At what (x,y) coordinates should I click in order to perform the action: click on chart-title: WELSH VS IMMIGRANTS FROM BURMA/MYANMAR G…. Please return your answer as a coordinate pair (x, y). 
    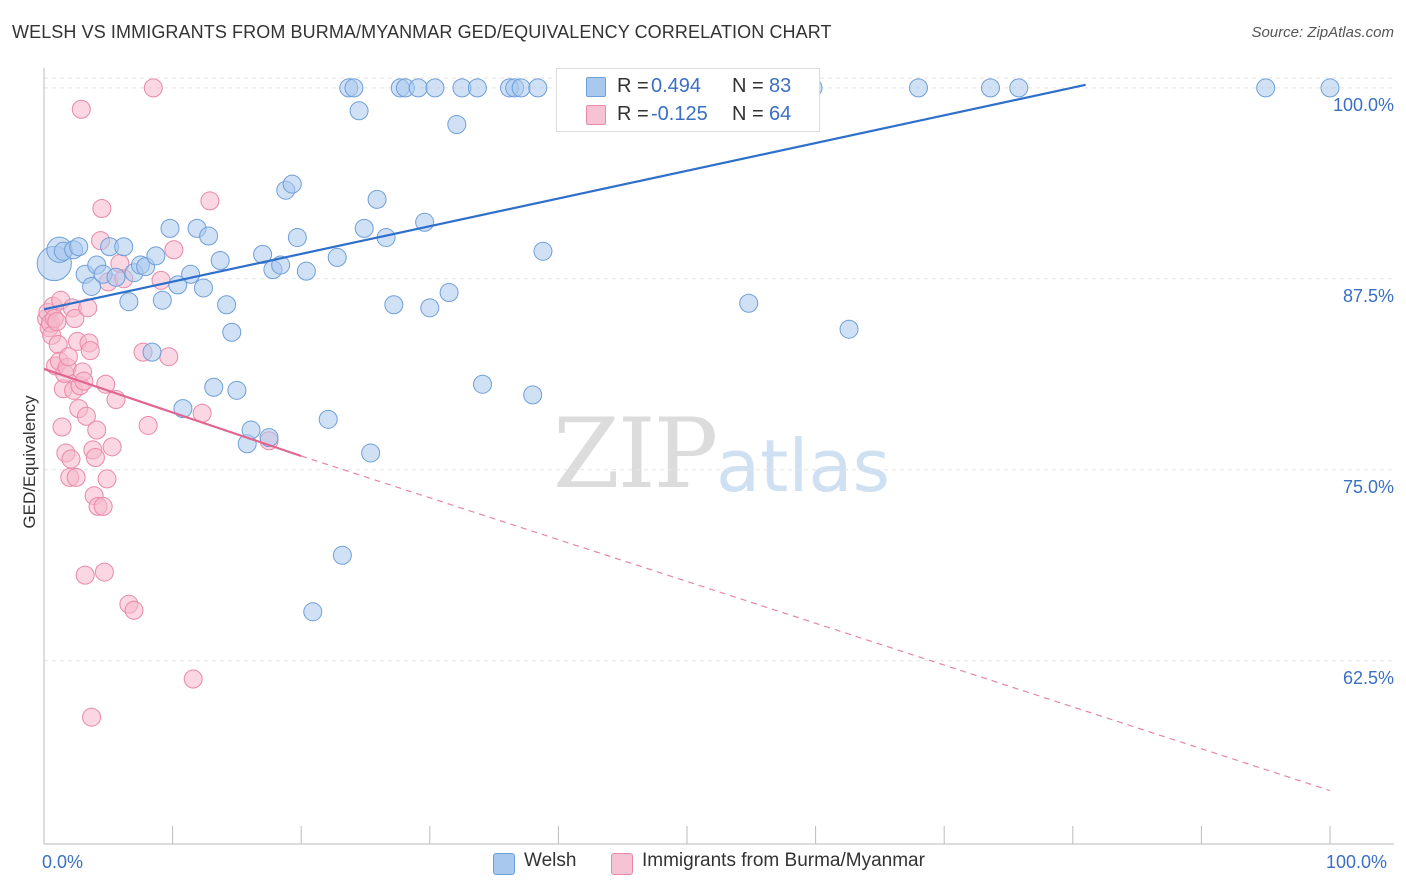
    Looking at the image, I should click on (422, 32).